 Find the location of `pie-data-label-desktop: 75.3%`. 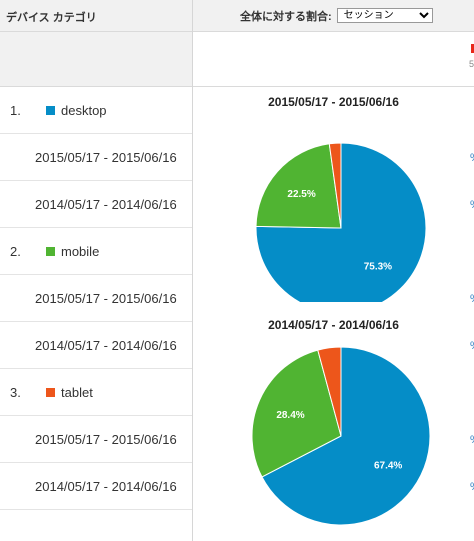

pie-data-label-desktop: 75.3% is located at coordinates (378, 267).